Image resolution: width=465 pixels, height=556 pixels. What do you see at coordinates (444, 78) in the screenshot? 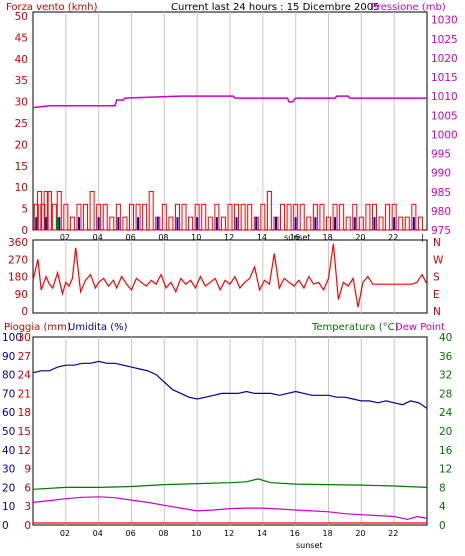
I see `y-tick-pressure: 1015` at bounding box center [444, 78].